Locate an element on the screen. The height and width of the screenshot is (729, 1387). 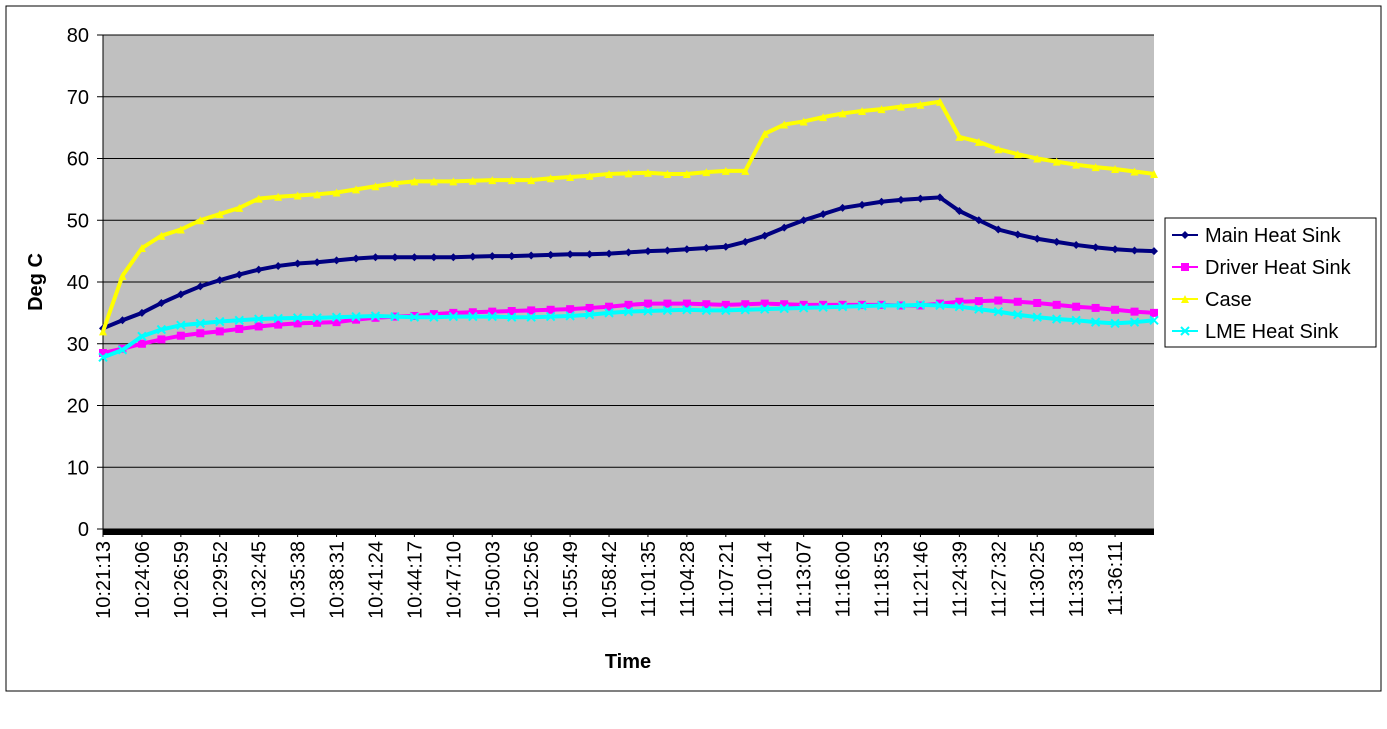
legend-label: LME Heat Sink is located at coordinates (1272, 332).